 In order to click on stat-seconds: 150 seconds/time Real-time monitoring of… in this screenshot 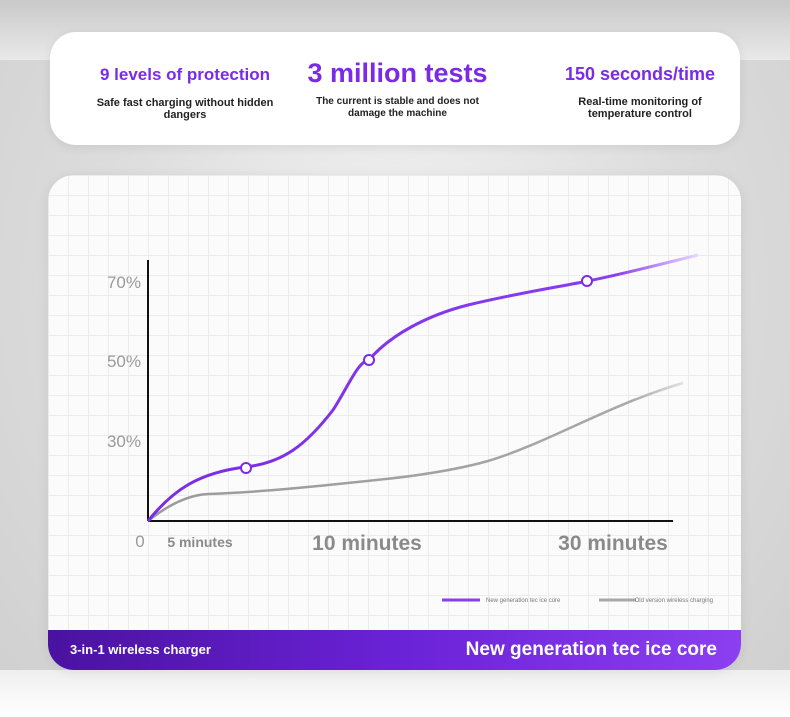, I will do `click(640, 76)`.